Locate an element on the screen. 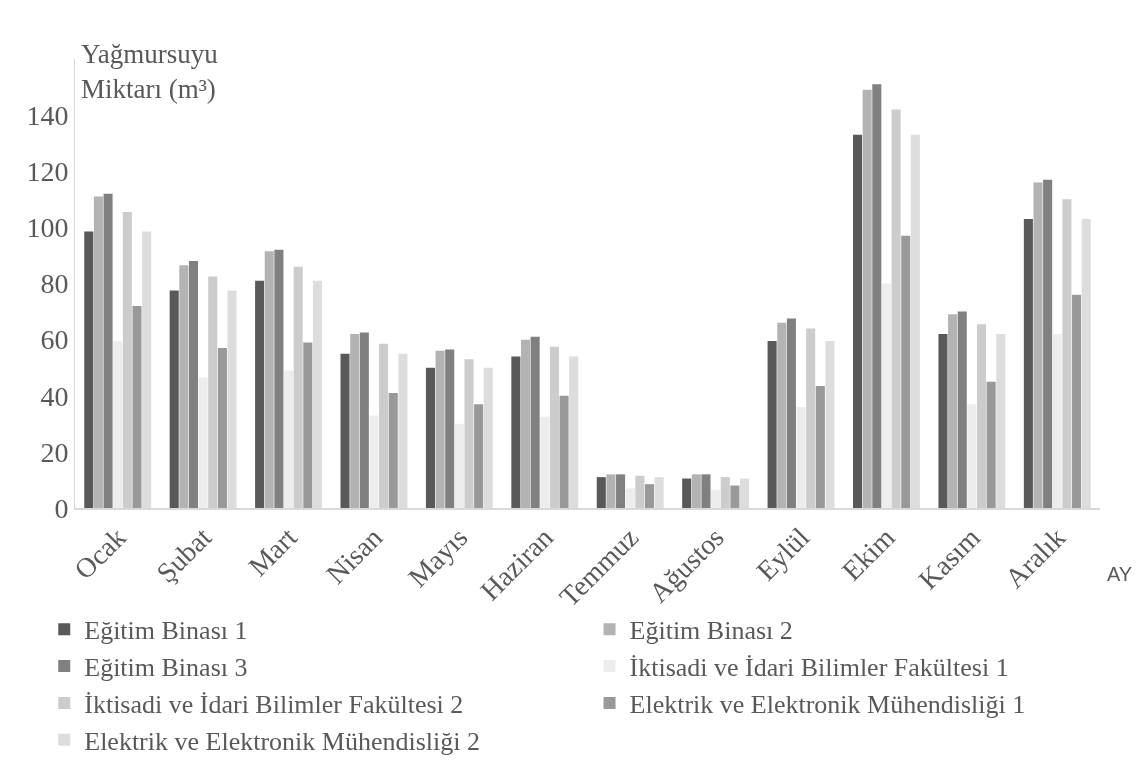 This screenshot has width=1144, height=776. legend-label: İktisadi ve İdari Bilimler Fakültesi 2 is located at coordinates (274, 705).